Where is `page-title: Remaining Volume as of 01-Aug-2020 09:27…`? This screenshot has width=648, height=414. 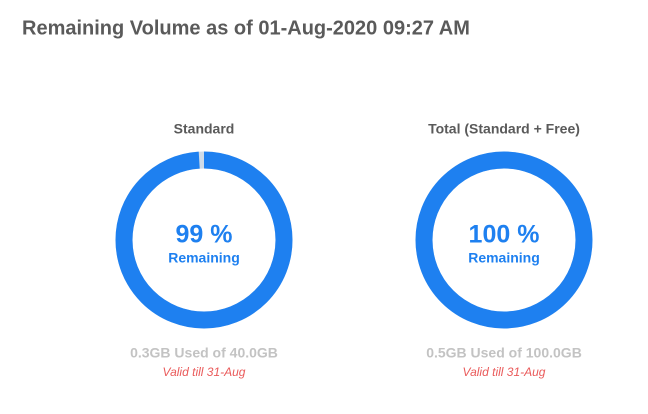 page-title: Remaining Volume as of 01-Aug-2020 09:27… is located at coordinates (246, 28).